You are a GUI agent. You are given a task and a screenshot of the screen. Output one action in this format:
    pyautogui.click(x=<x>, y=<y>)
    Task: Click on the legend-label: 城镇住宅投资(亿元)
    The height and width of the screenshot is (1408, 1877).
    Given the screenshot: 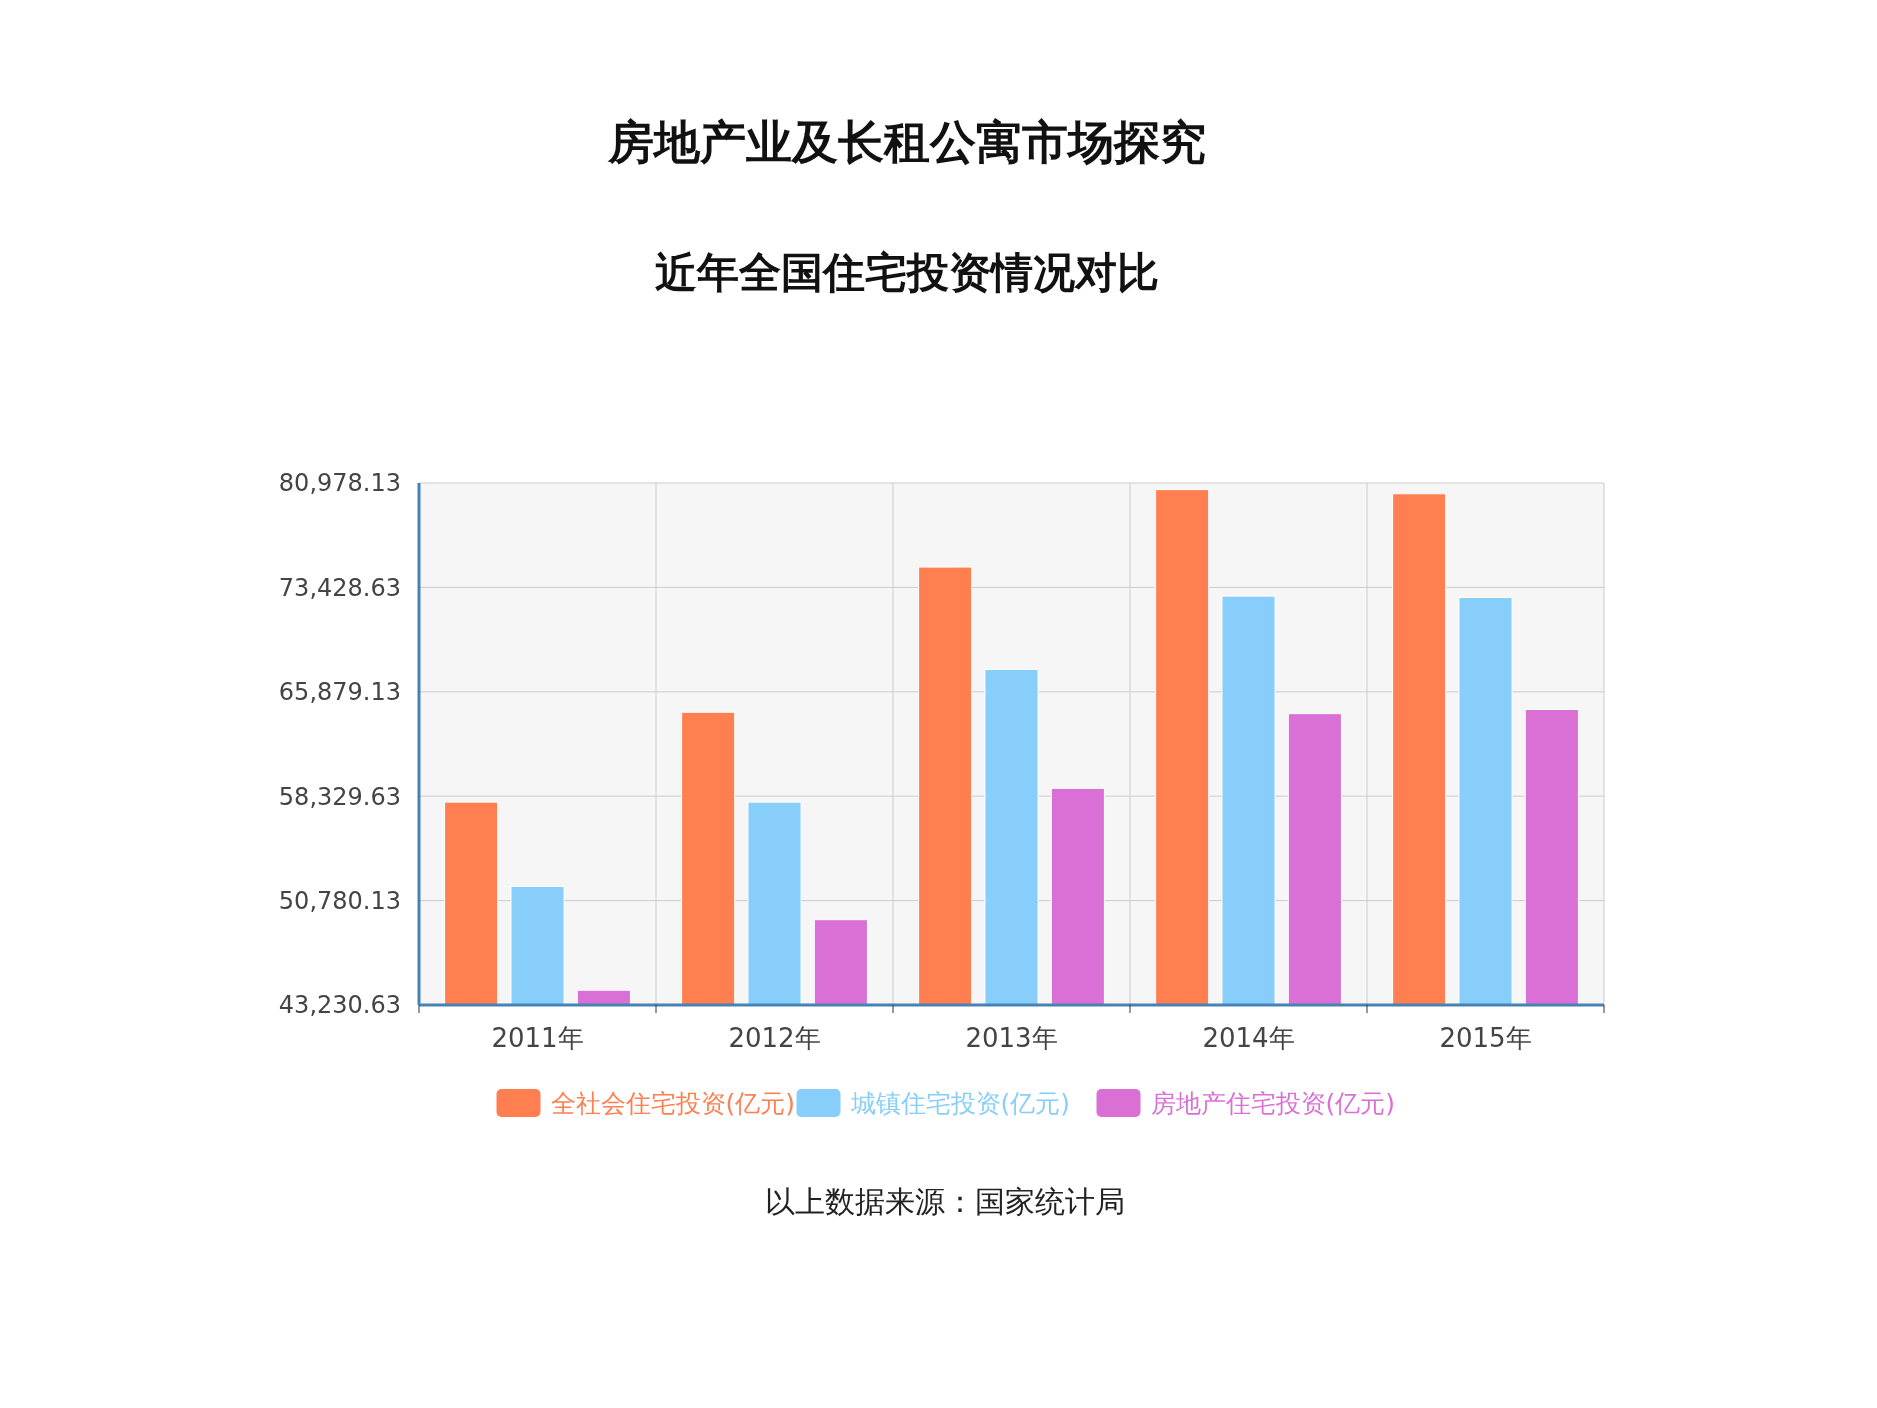 What is the action you would take?
    pyautogui.click(x=960, y=1103)
    